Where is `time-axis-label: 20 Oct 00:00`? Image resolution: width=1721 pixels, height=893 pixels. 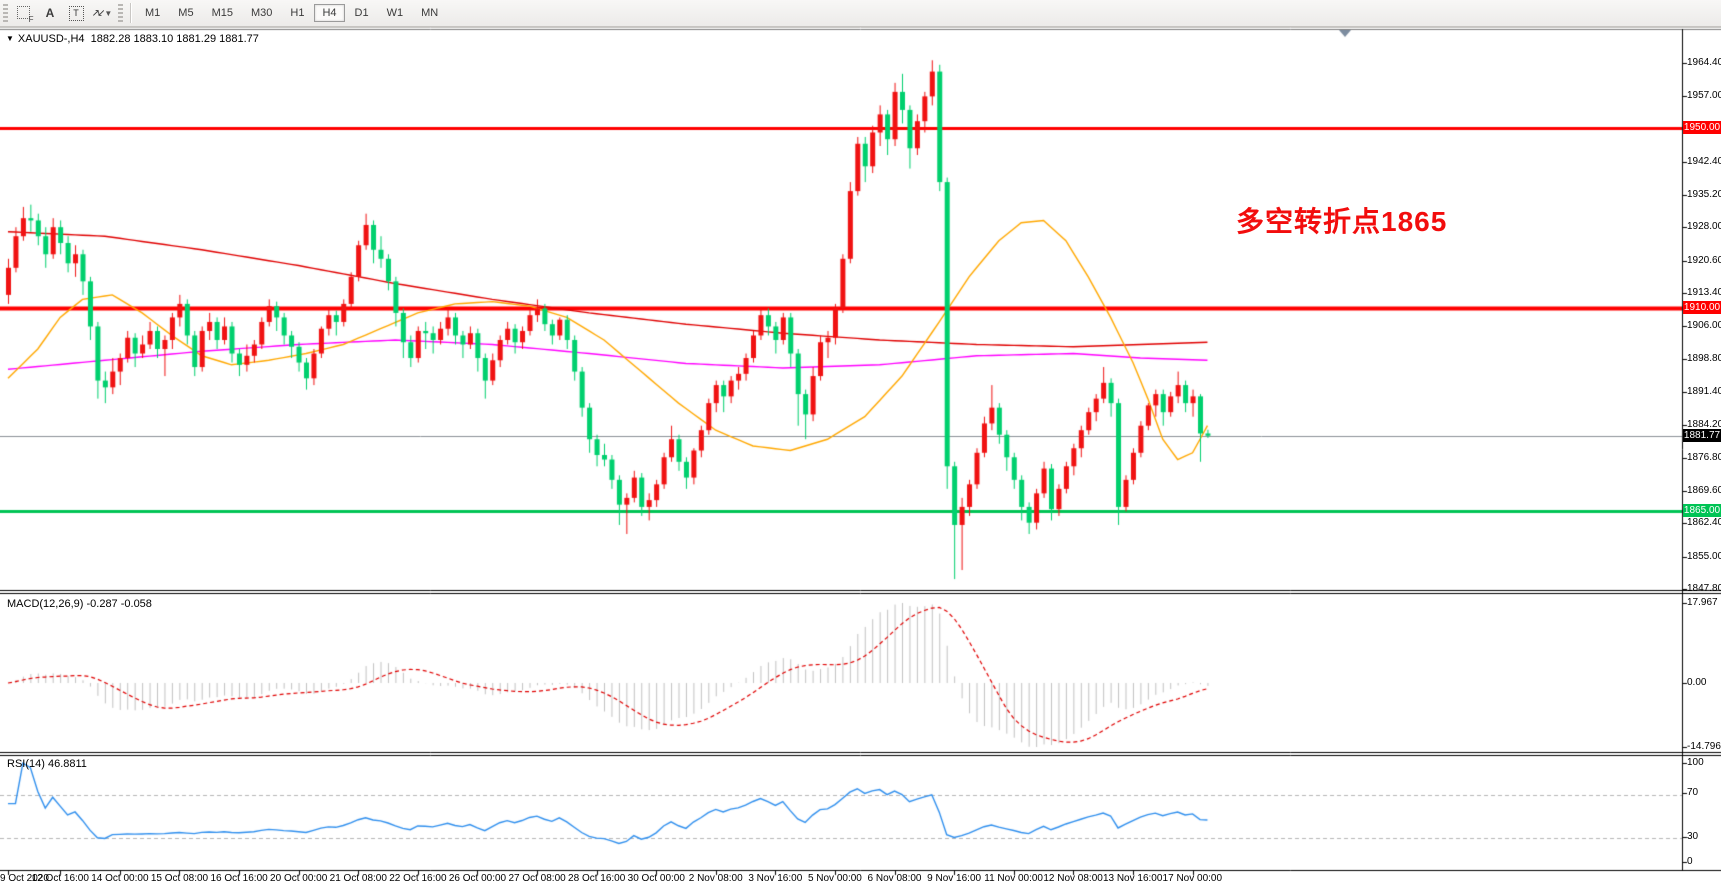
time-axis-label: 20 Oct 00:00 is located at coordinates (299, 878).